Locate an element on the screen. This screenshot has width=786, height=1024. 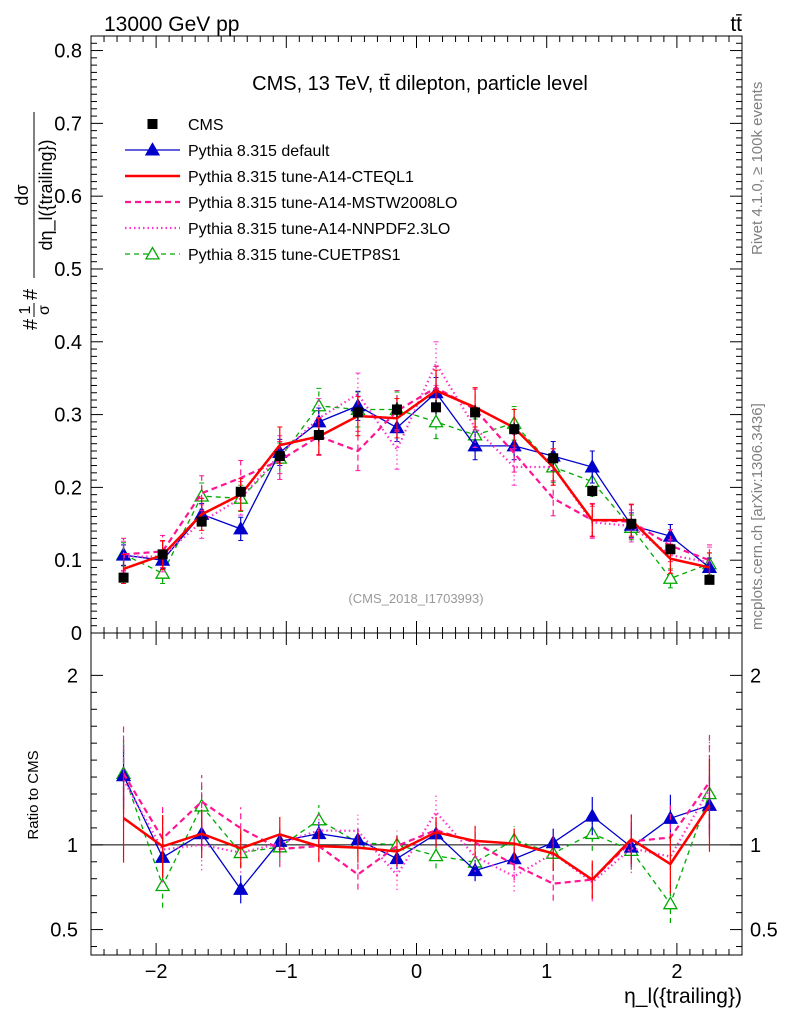
x-tick-label: 2 is located at coordinates (676, 972).